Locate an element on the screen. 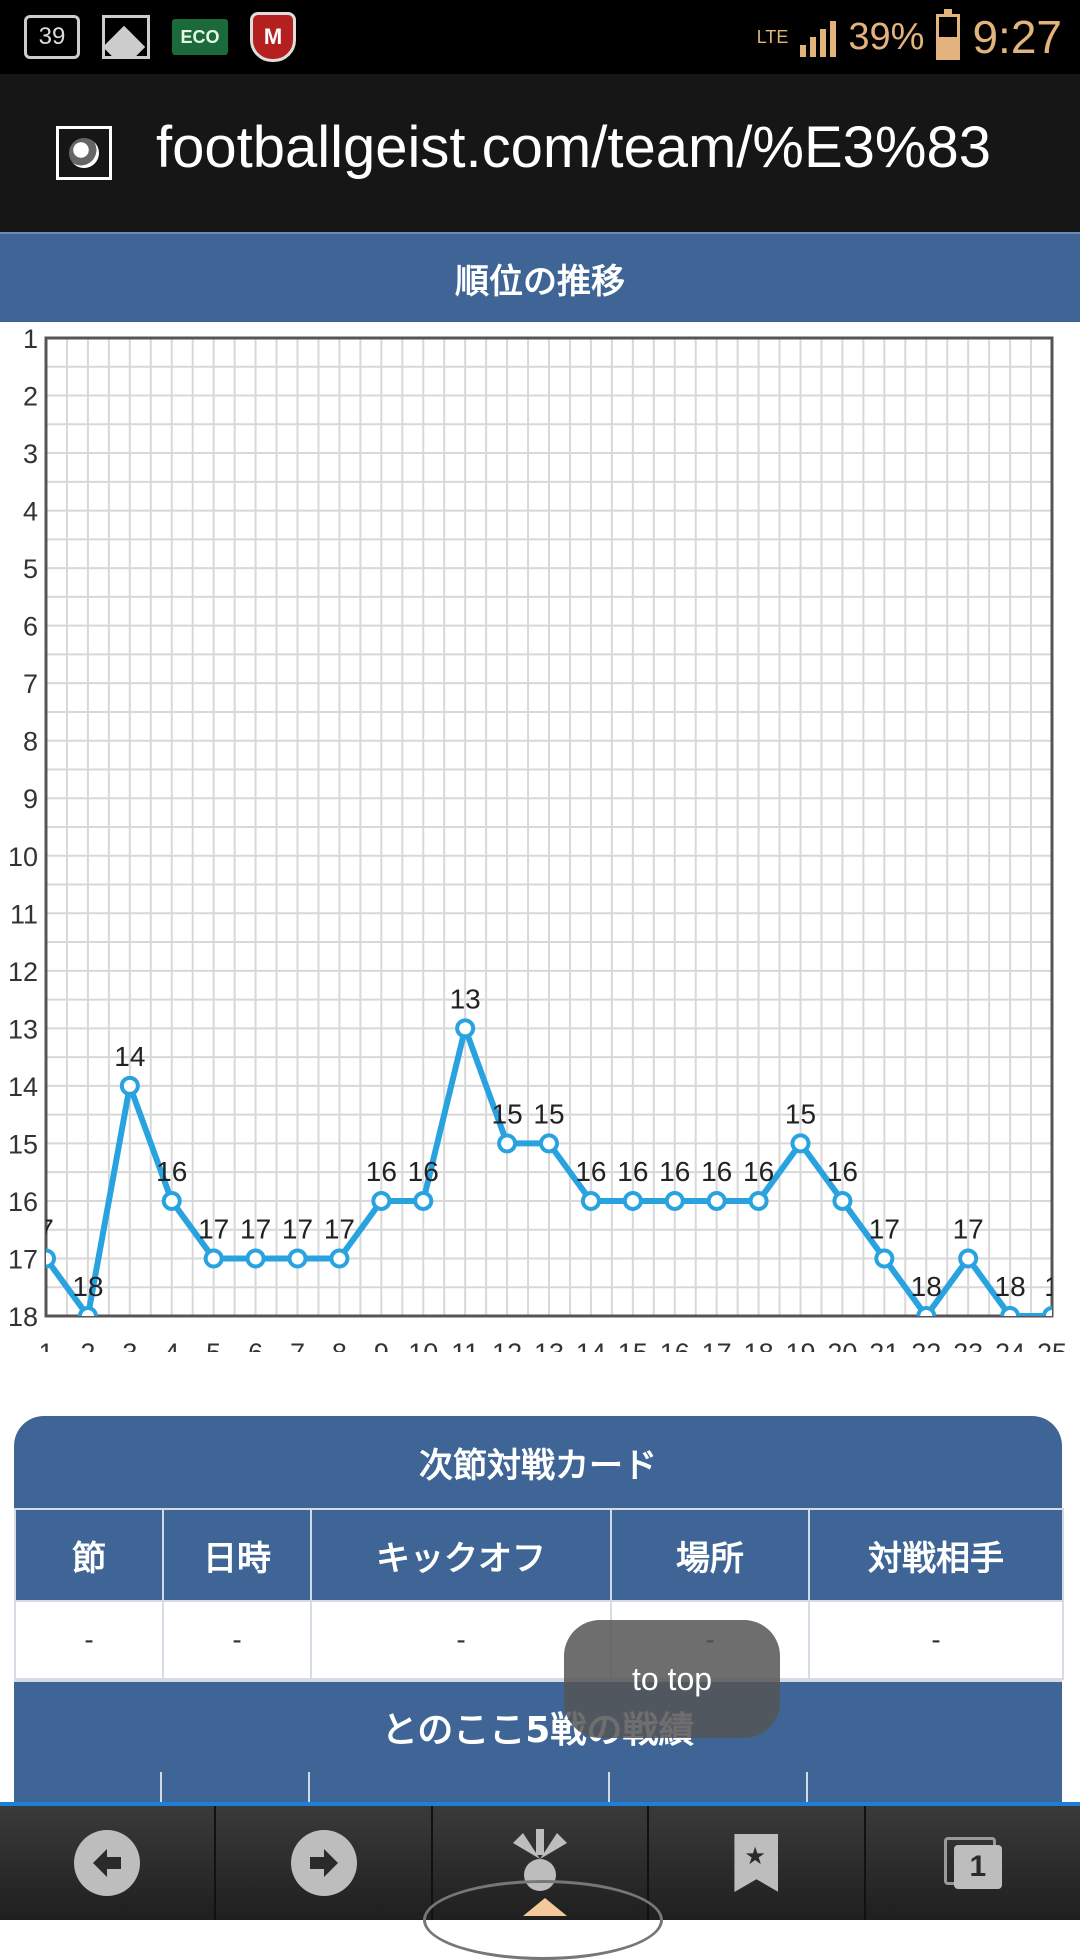  chart-series is located at coordinates (549, 1167).